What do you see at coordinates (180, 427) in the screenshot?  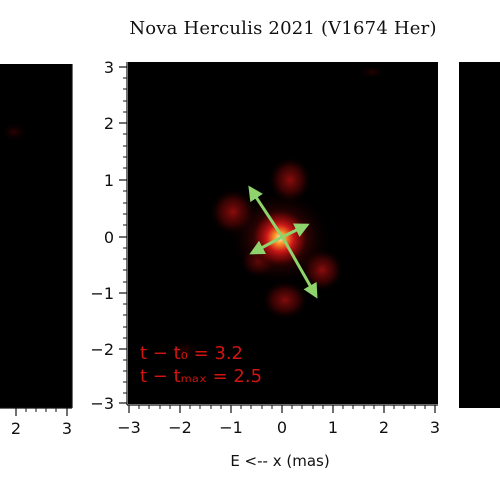 I see `x-tick-label: −2` at bounding box center [180, 427].